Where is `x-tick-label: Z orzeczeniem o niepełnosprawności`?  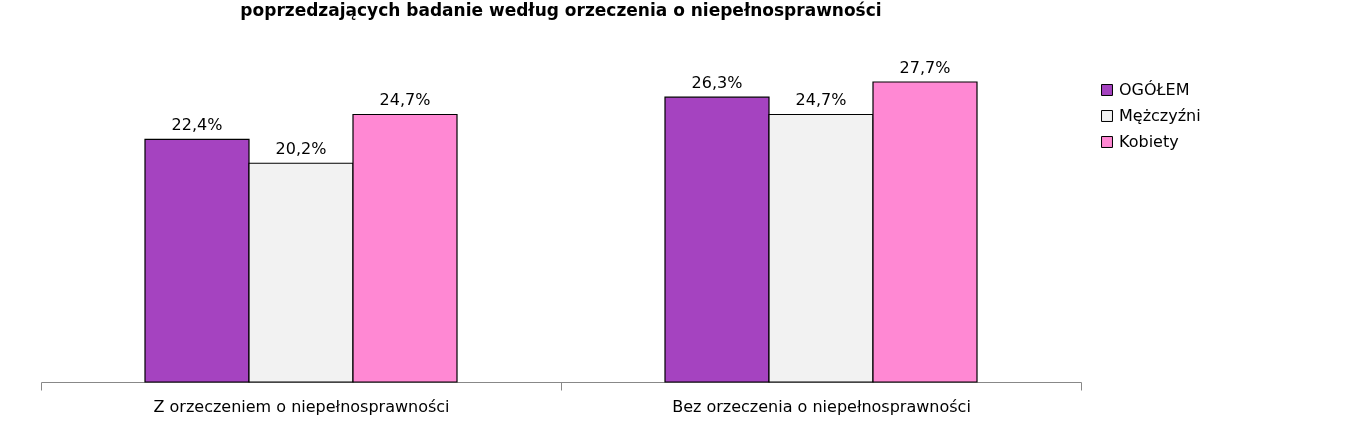 x-tick-label: Z orzeczeniem o niepełnosprawności is located at coordinates (301, 406).